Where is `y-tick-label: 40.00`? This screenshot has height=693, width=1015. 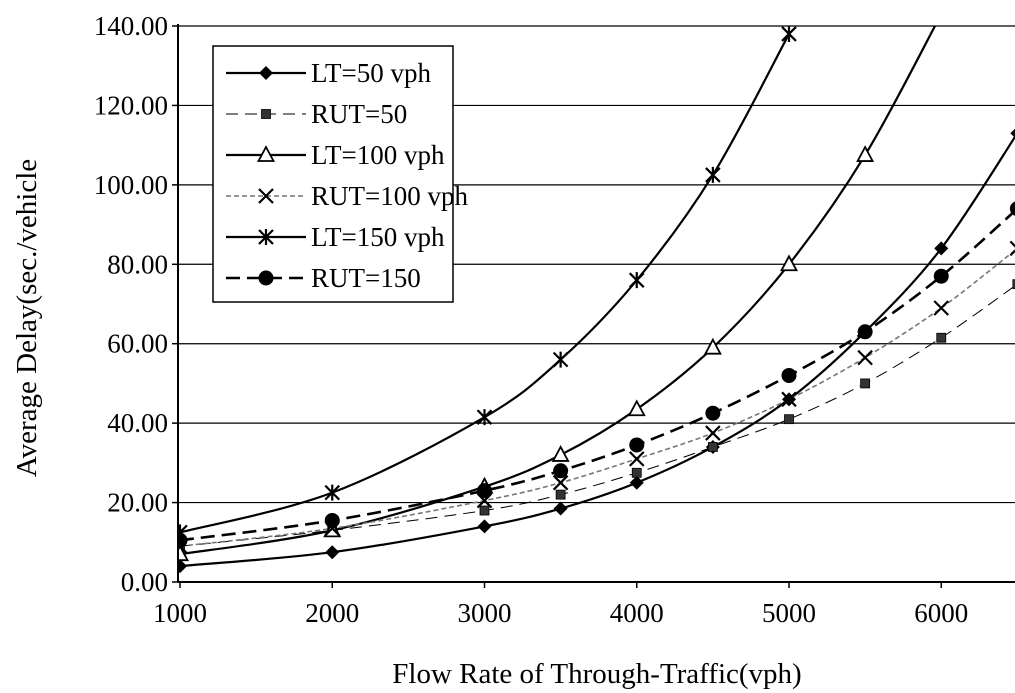
y-tick-label: 40.00 is located at coordinates (137, 423).